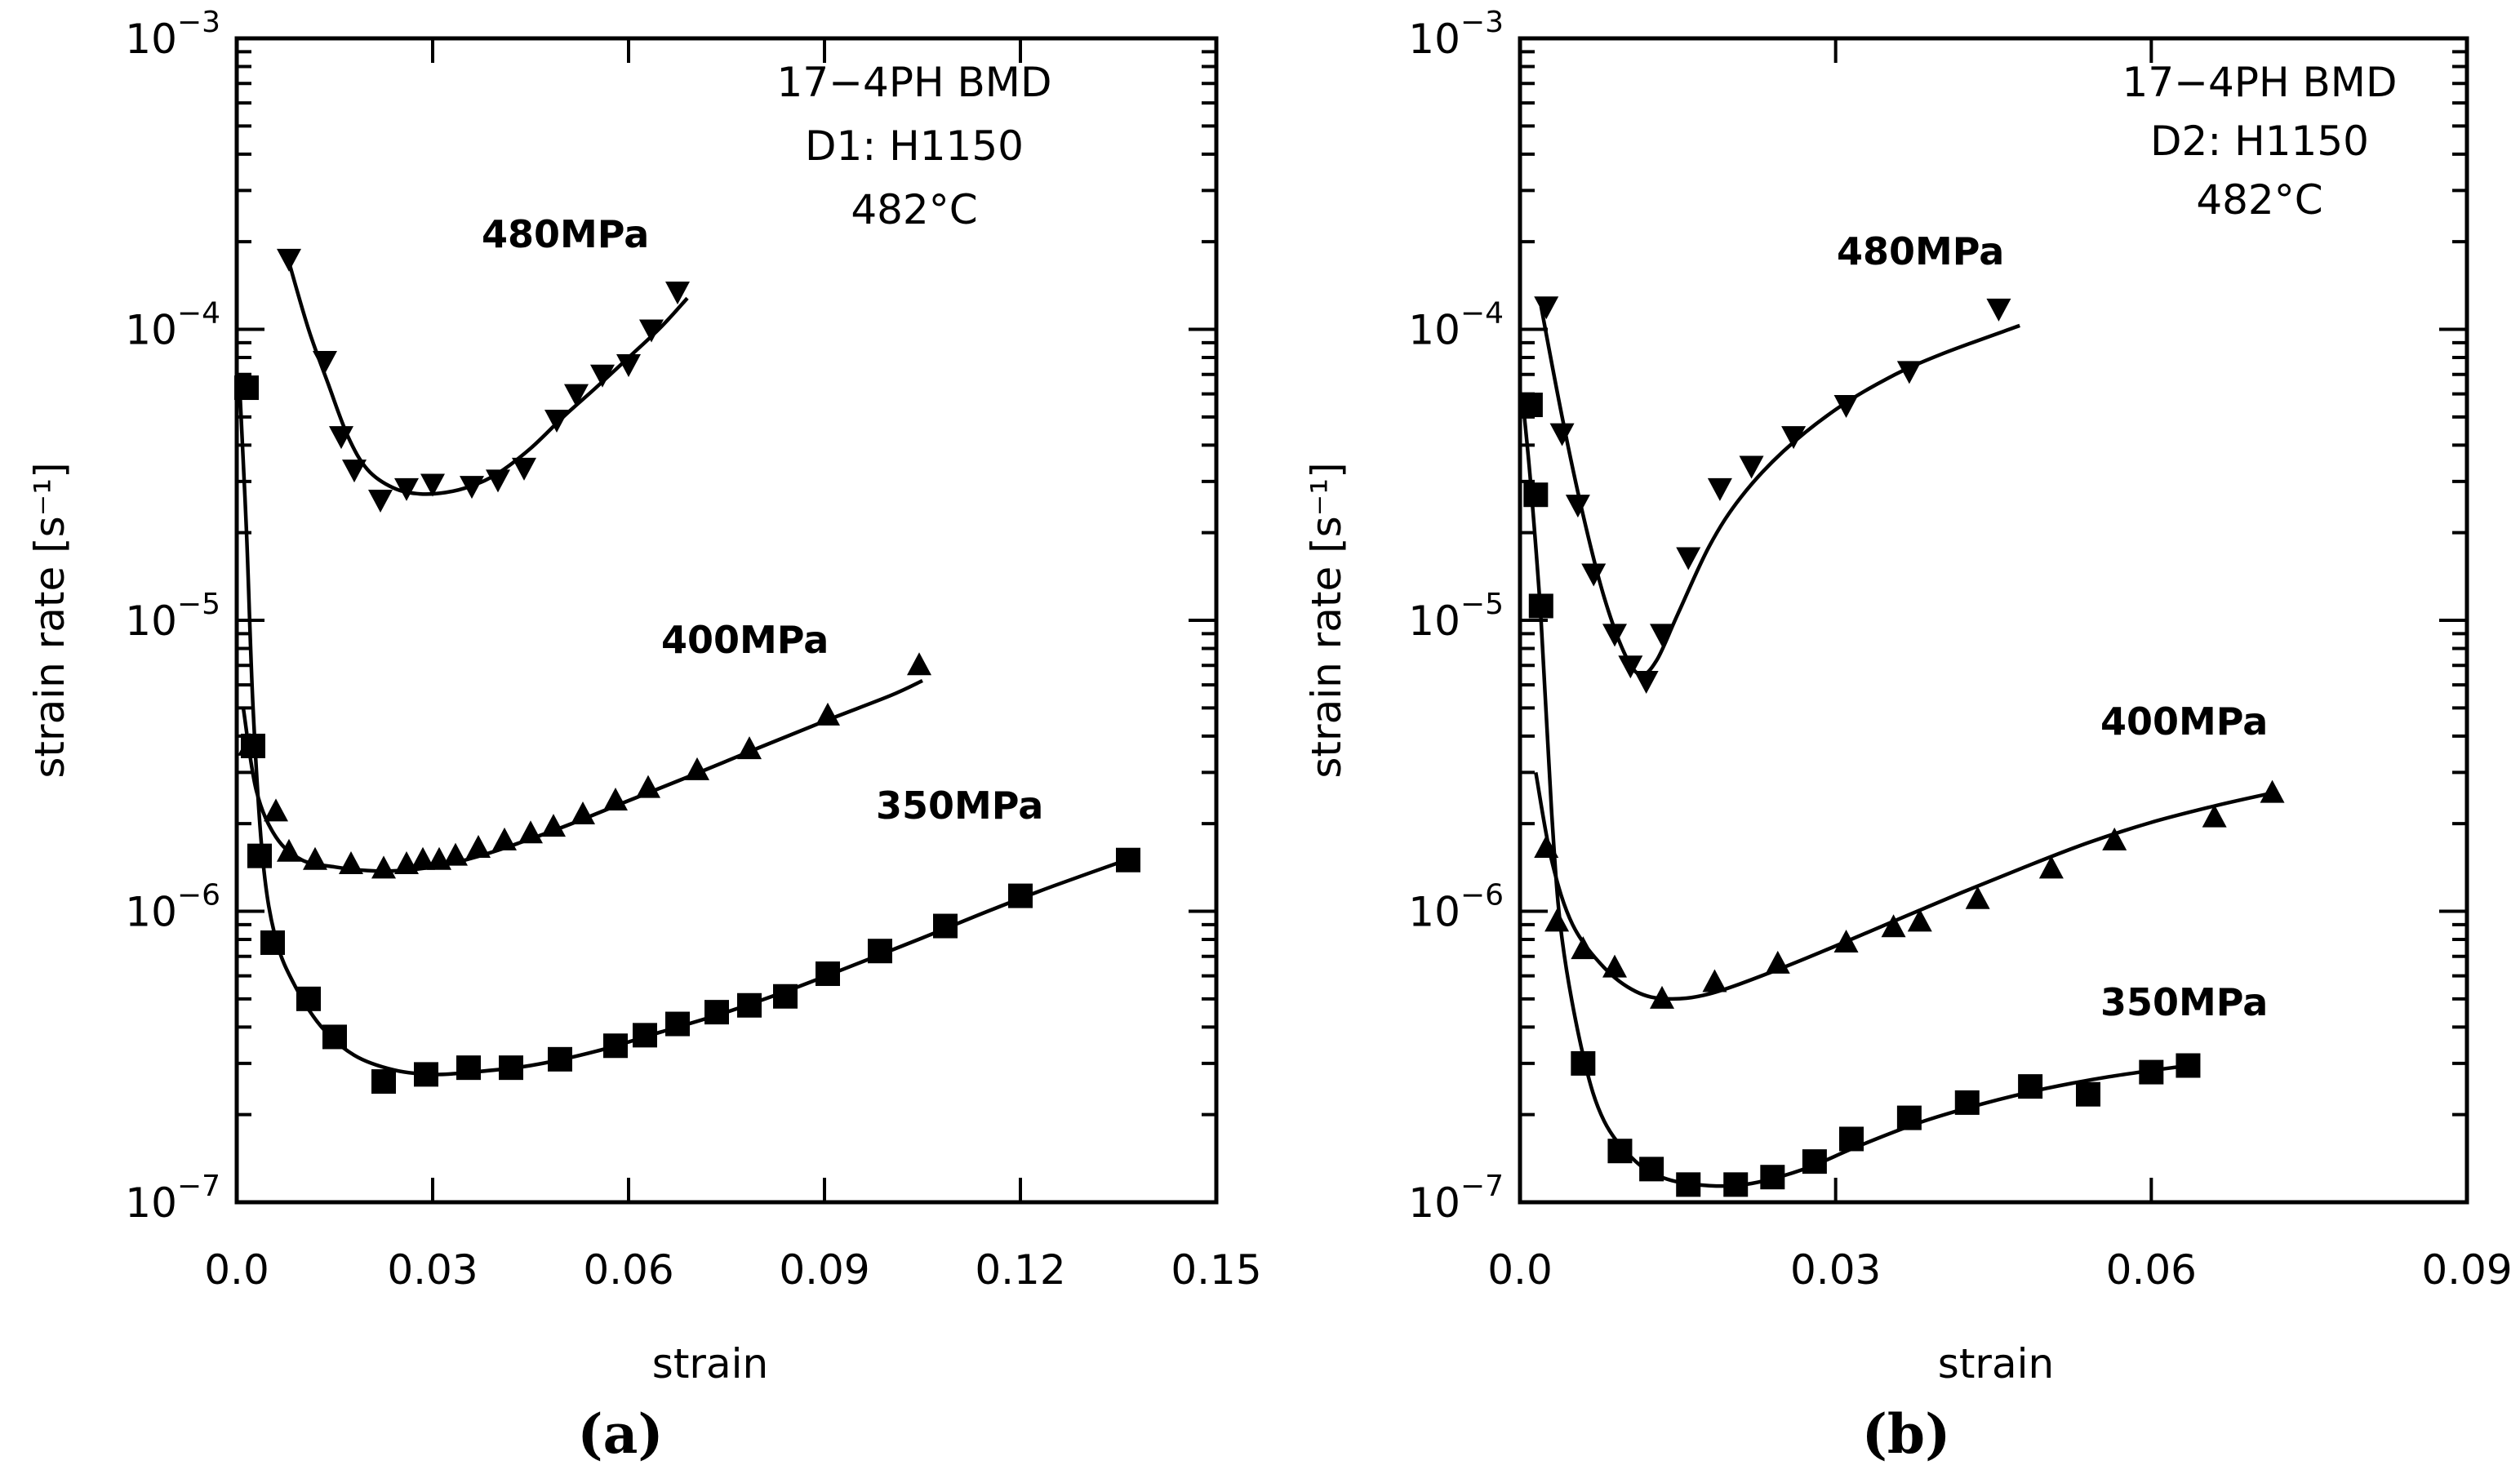  I want to click on panel-b-series-label-480: 480MPa, so click(1921, 251).